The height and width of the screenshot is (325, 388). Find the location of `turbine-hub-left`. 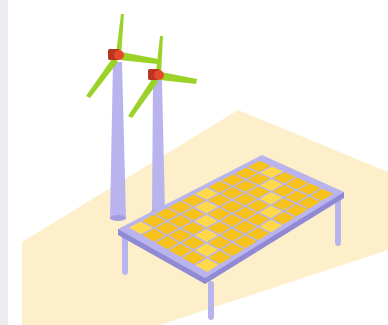

turbine-hub-left is located at coordinates (116, 54).